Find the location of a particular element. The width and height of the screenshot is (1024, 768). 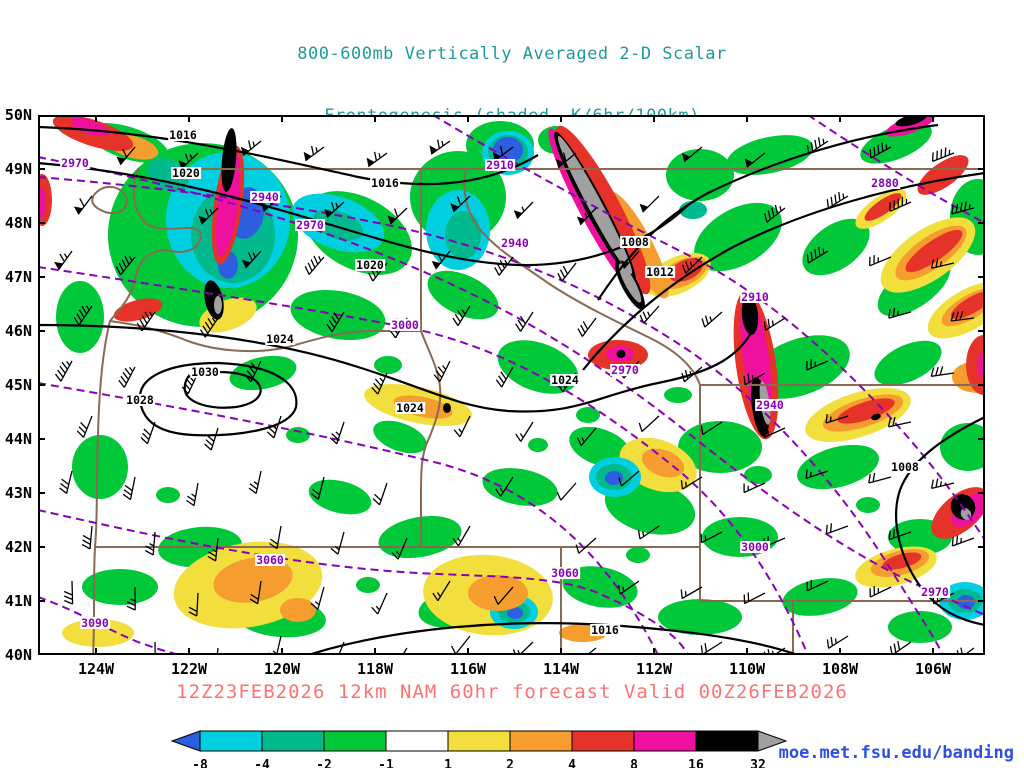

colorbar-label: 1 is located at coordinates (448, 763).